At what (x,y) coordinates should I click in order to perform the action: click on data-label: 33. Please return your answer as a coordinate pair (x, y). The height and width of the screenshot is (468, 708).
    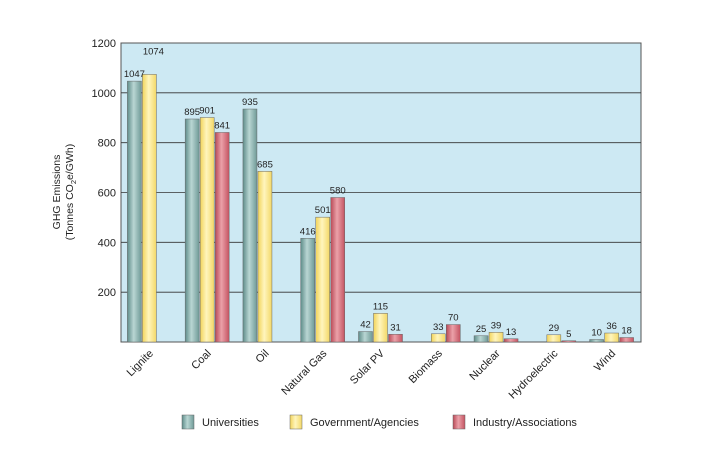
    Looking at the image, I should click on (438, 327).